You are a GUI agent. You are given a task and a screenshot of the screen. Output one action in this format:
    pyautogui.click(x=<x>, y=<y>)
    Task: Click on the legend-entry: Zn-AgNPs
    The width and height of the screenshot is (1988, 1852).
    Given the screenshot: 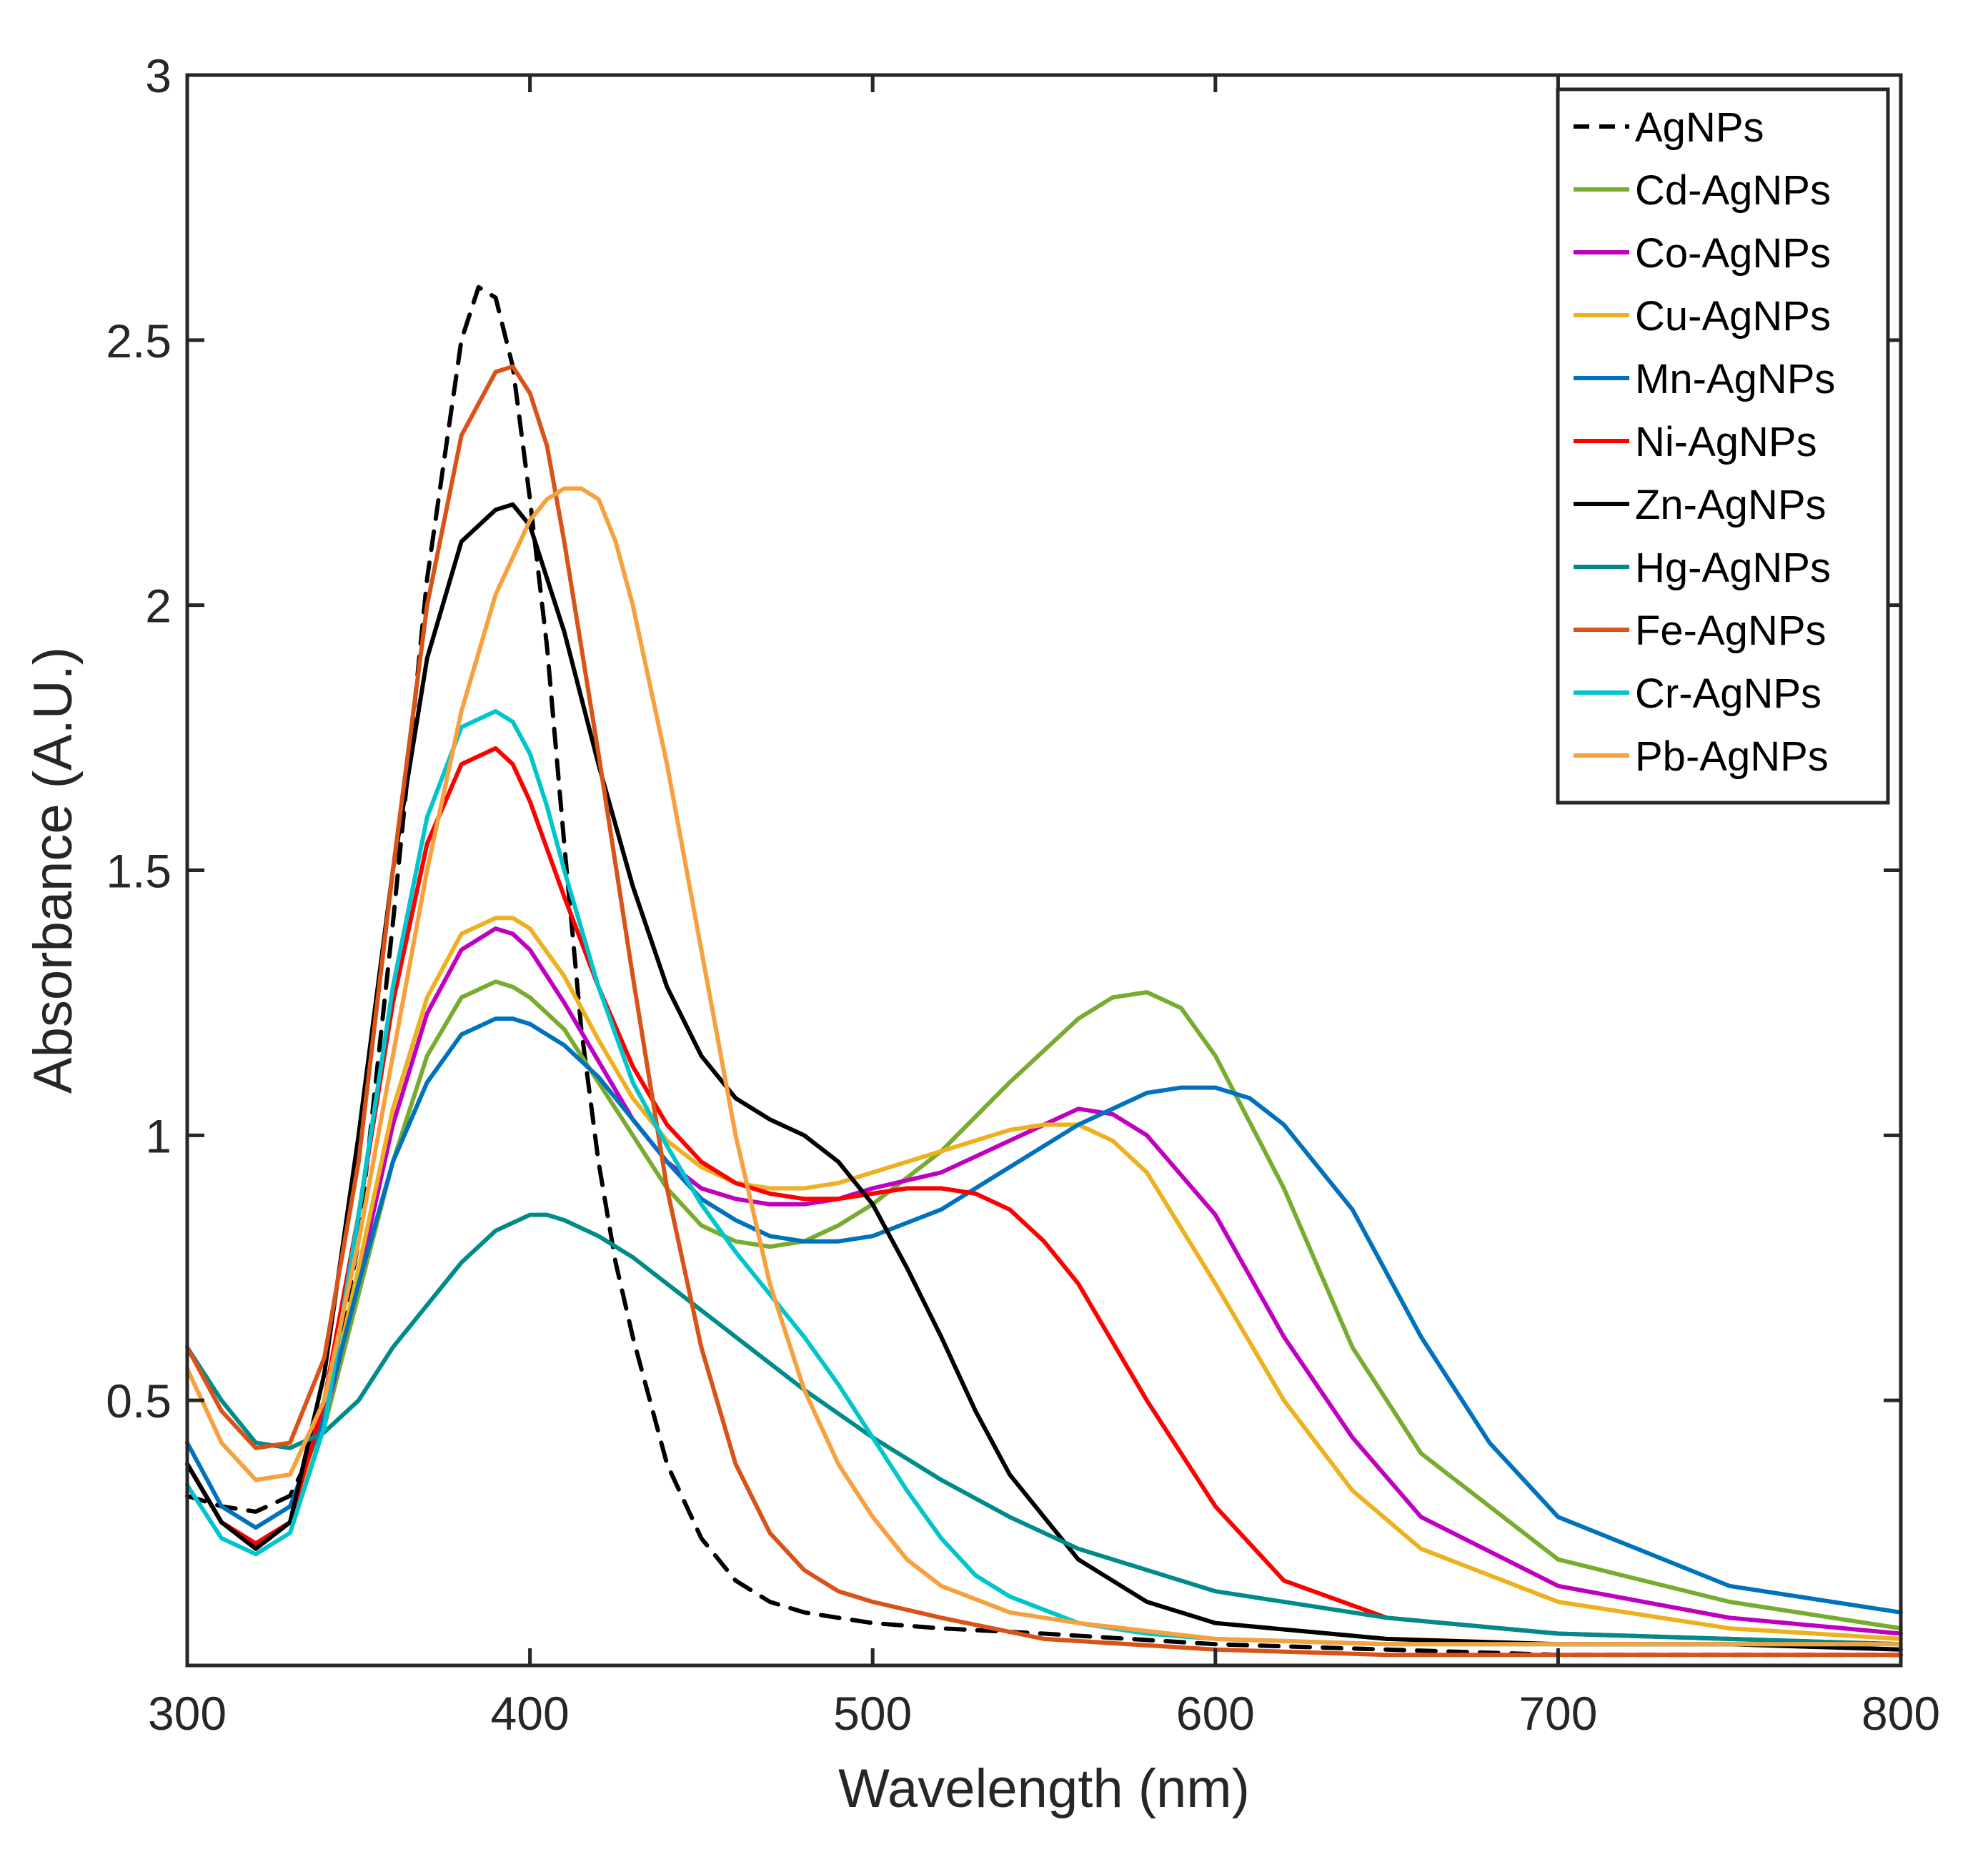 What is the action you would take?
    pyautogui.click(x=1731, y=505)
    